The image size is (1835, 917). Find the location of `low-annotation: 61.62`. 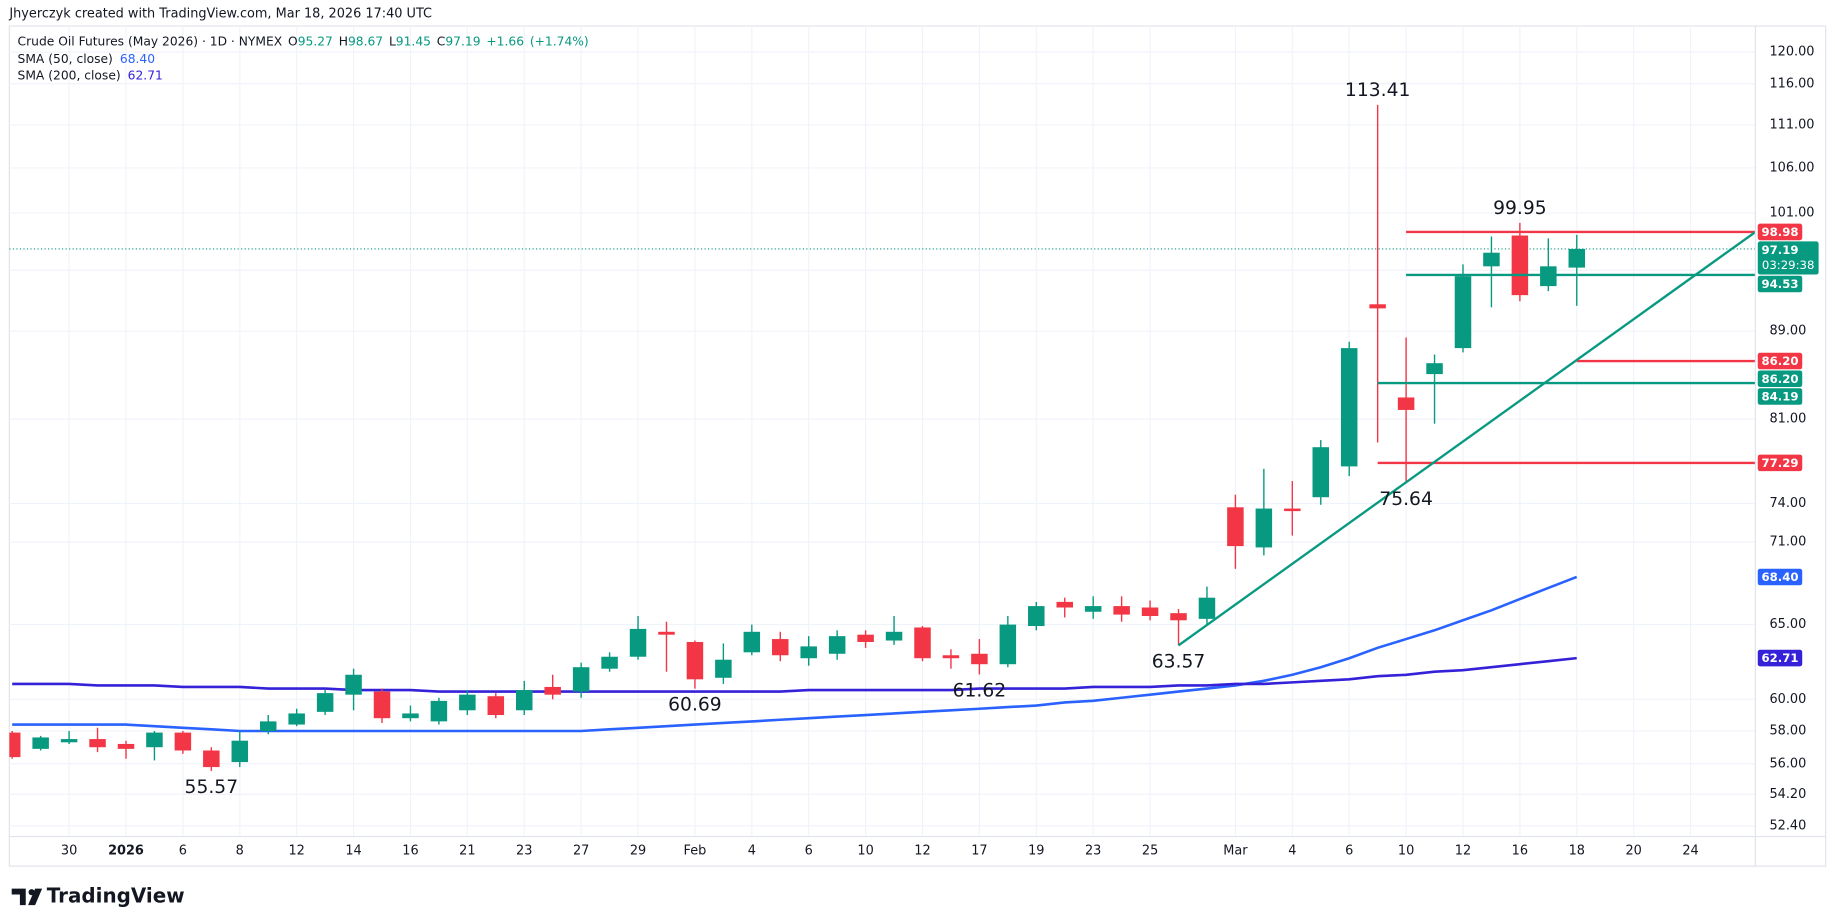

low-annotation: 61.62 is located at coordinates (980, 690).